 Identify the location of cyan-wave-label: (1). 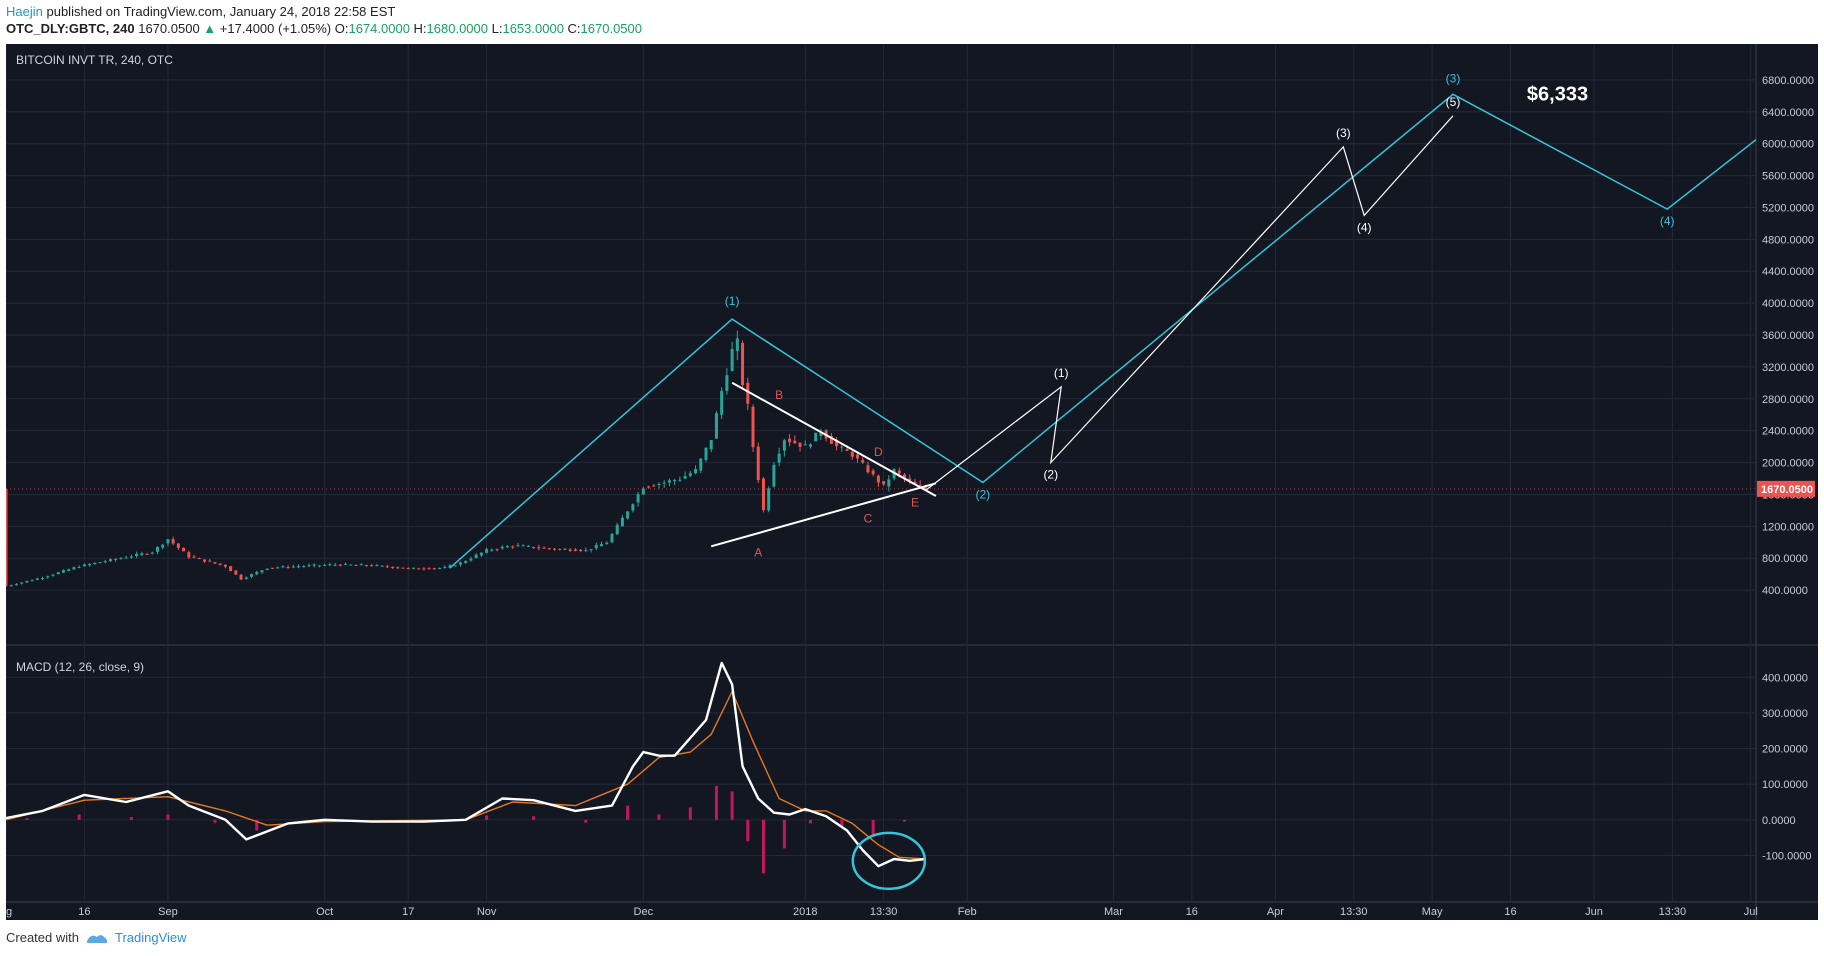
(732, 301).